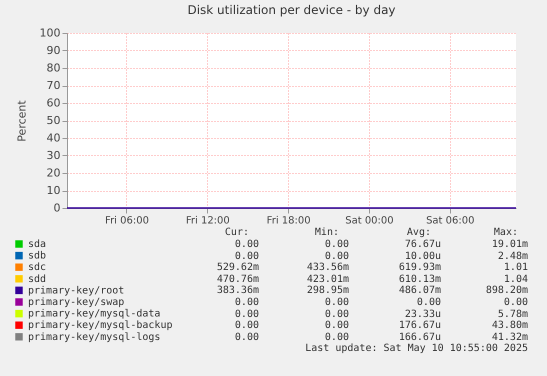 This screenshot has height=376, width=547. I want to click on y-tick-label: 60, so click(53, 103).